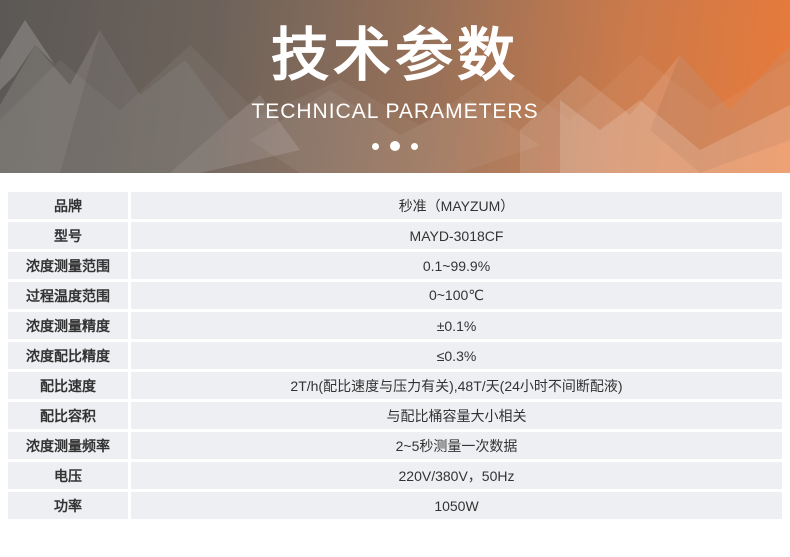  Describe the element at coordinates (456, 325) in the screenshot. I see `spec-value: ±0.1%` at that location.